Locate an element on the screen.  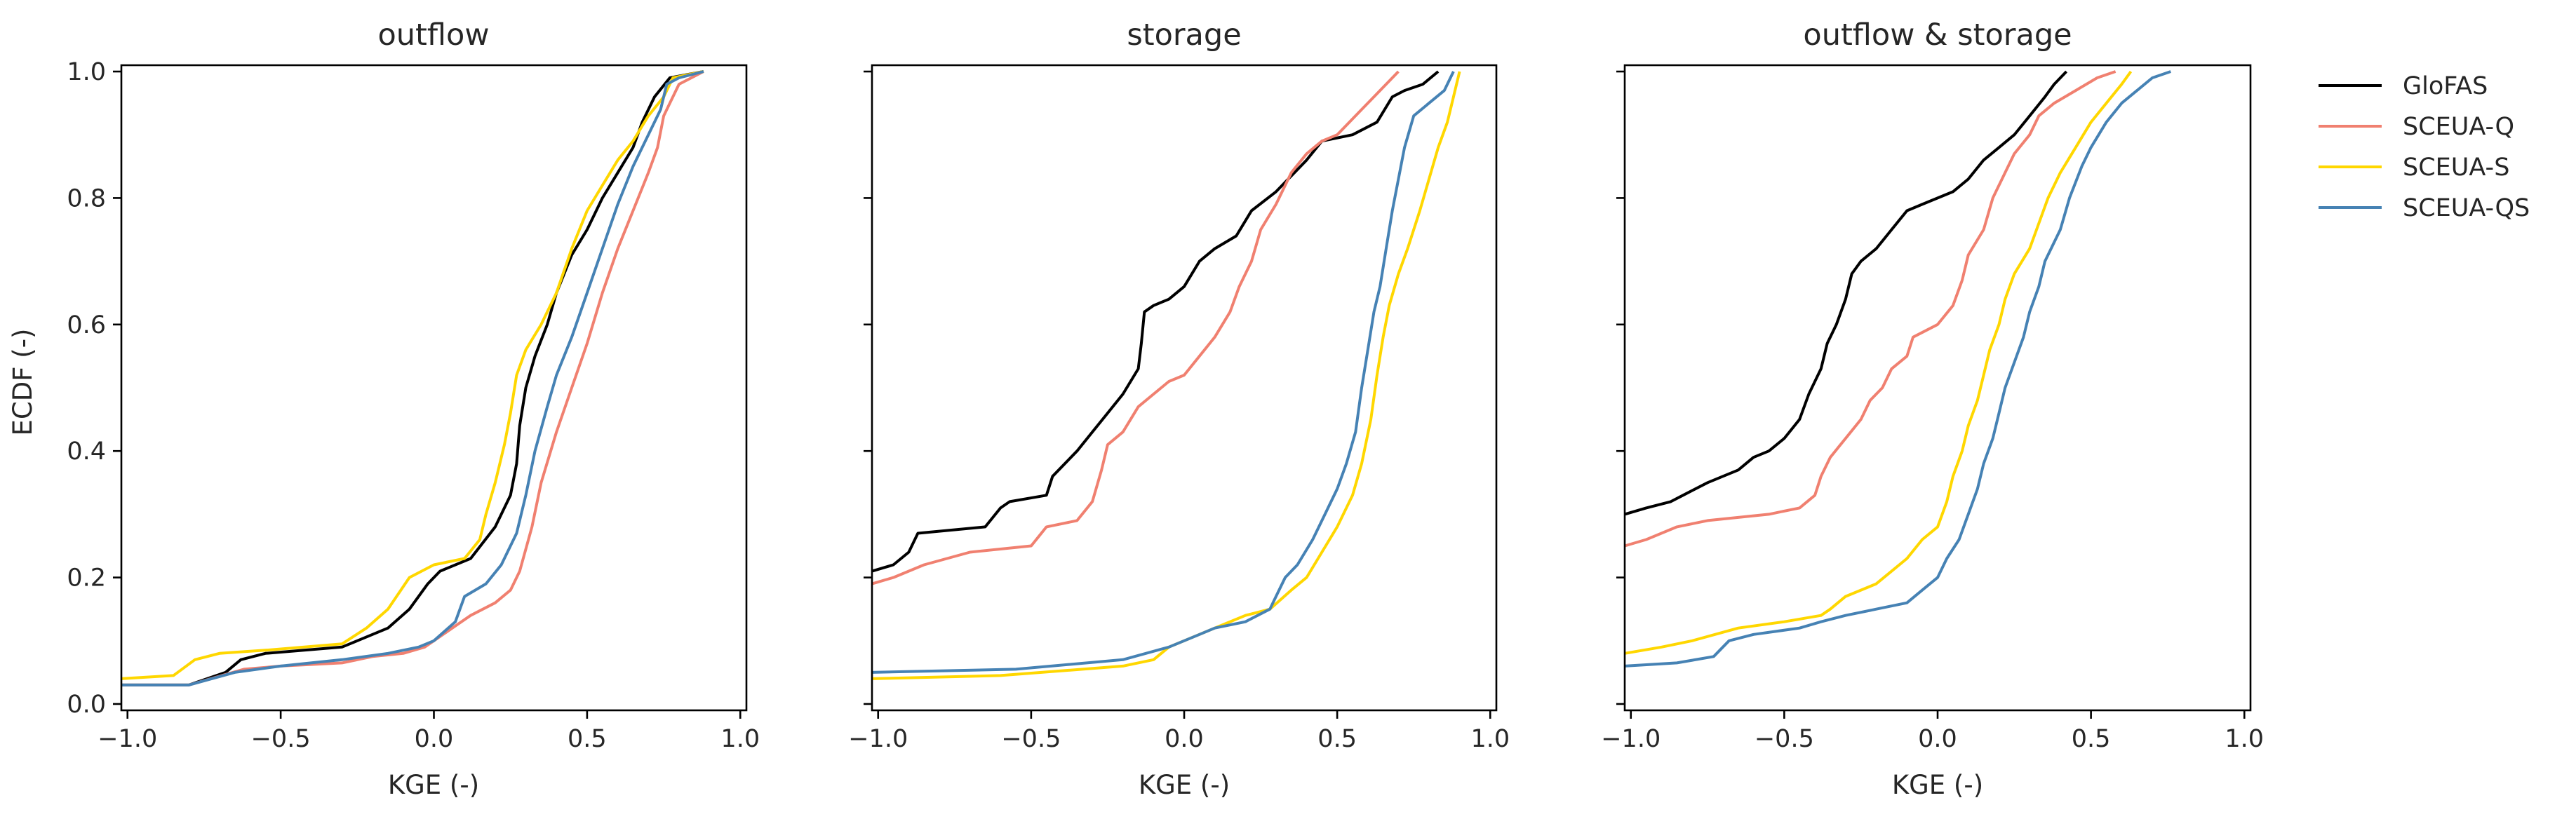
panel-title: outflow & storage is located at coordinates (1937, 36).